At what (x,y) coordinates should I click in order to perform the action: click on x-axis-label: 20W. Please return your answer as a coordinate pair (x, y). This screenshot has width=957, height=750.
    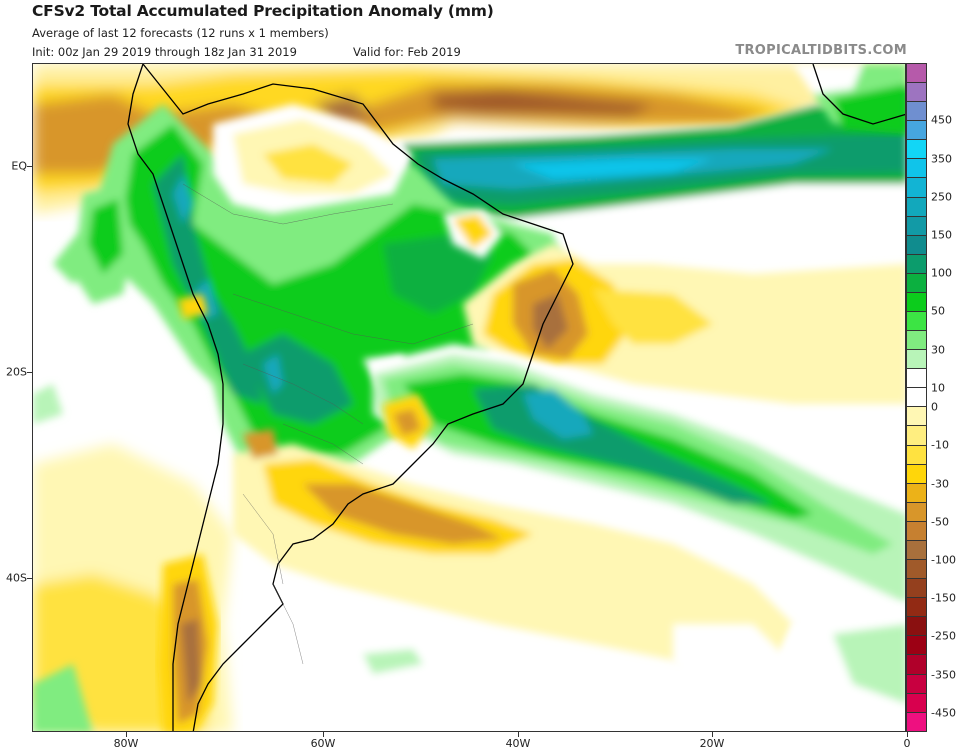
    Looking at the image, I should click on (712, 743).